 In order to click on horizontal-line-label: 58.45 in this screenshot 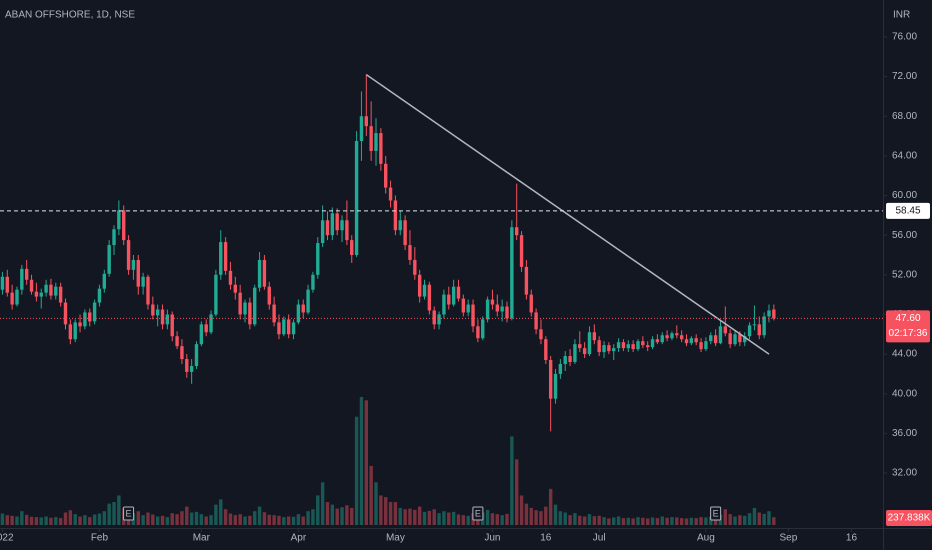, I will do `click(907, 211)`.